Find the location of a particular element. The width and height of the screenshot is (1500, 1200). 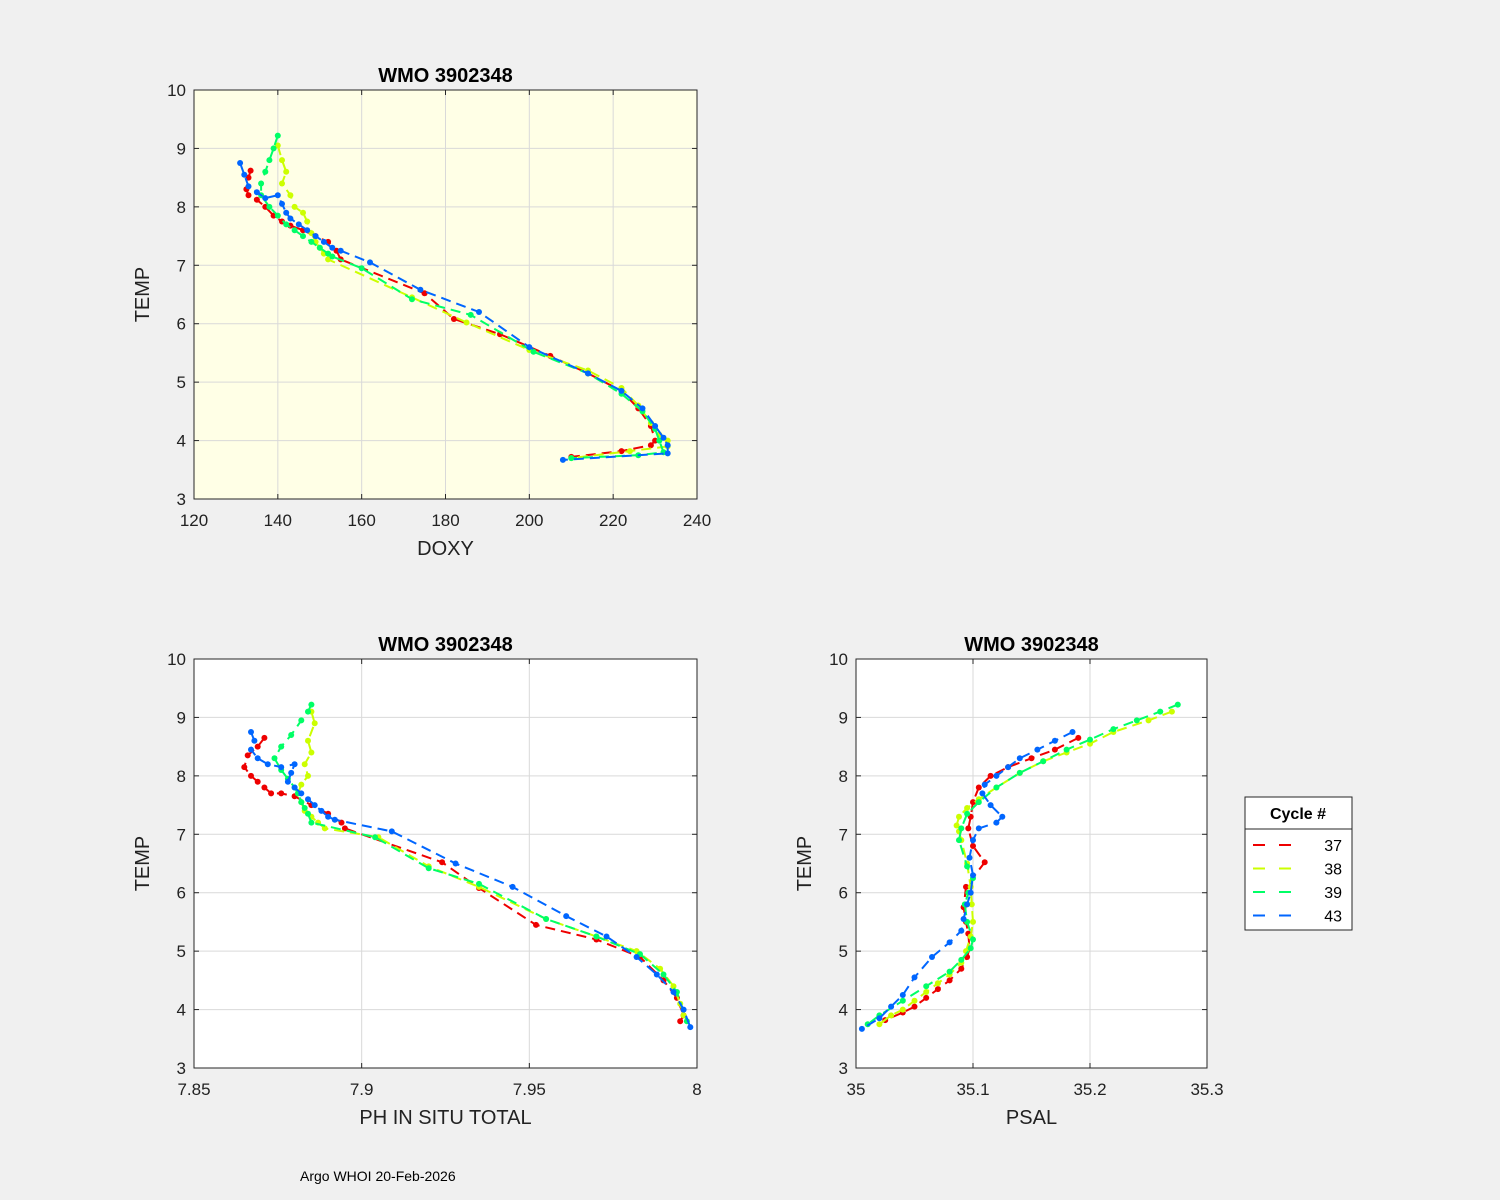

legend-label: 37 is located at coordinates (1333, 846).